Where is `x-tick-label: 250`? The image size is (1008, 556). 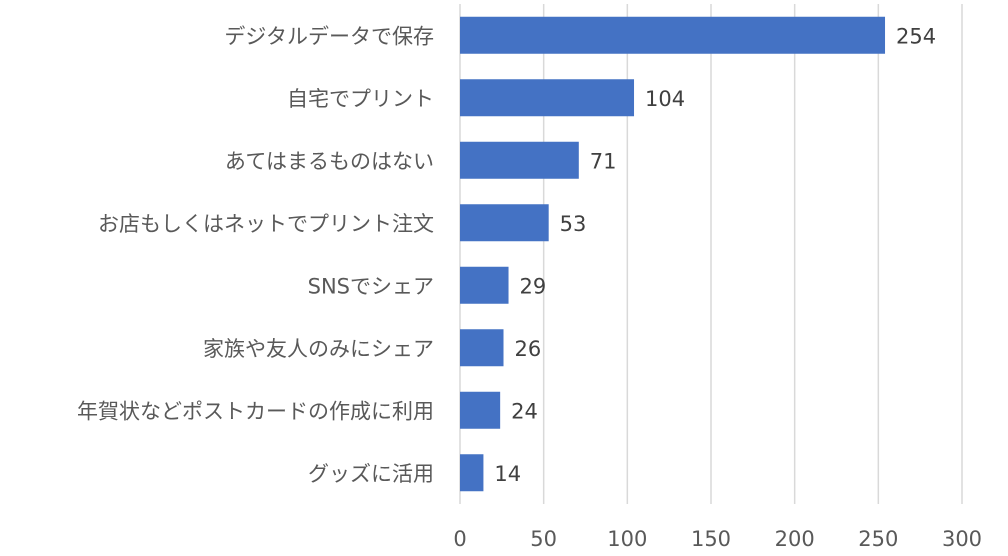
x-tick-label: 250 is located at coordinates (878, 539).